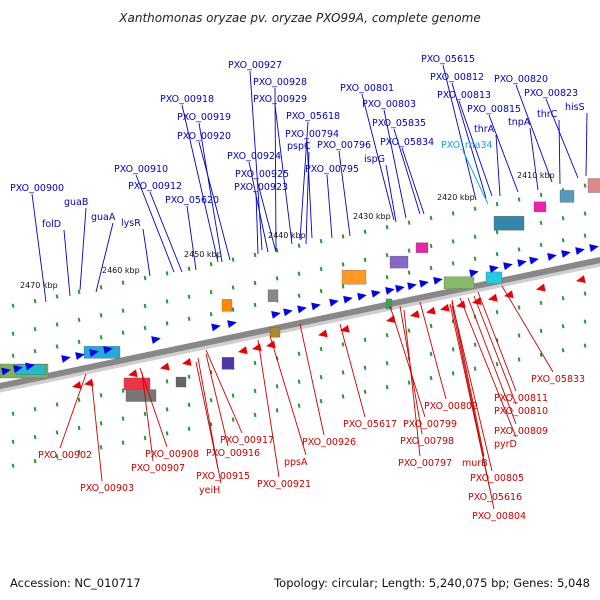  I want to click on gene-label: PXO_00921, so click(284, 484).